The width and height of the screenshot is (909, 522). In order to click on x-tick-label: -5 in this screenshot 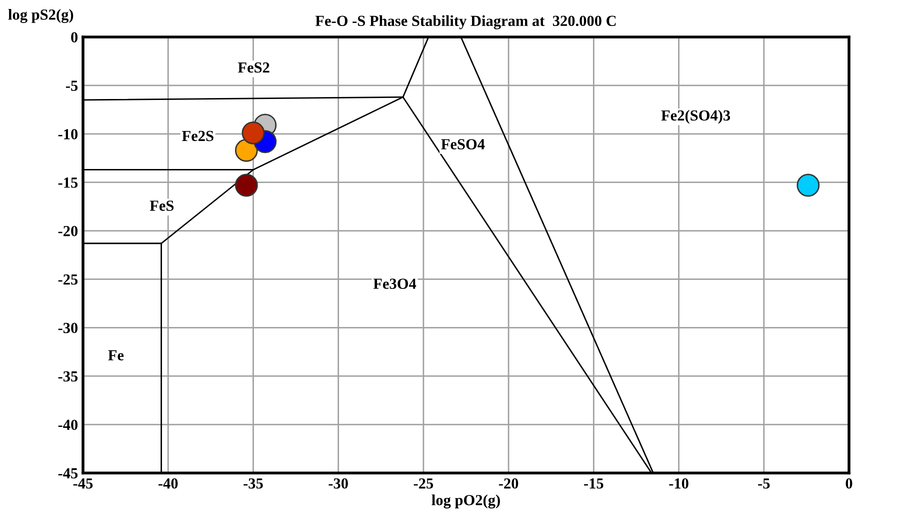, I will do `click(764, 483)`.